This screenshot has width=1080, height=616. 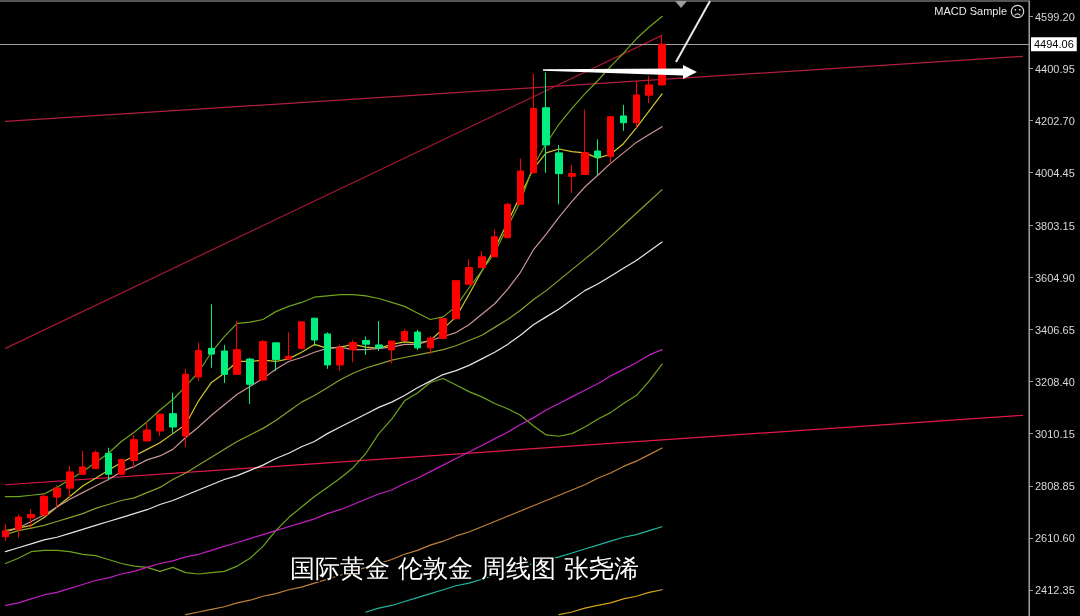 I want to click on text: MACD Sample, so click(x=971, y=10).